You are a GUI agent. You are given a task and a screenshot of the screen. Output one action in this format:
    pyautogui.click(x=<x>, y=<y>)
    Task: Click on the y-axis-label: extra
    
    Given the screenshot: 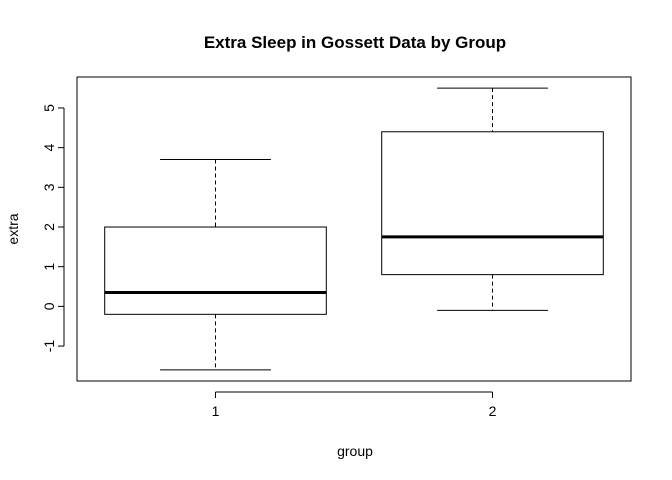 What is the action you would take?
    pyautogui.click(x=13, y=228)
    